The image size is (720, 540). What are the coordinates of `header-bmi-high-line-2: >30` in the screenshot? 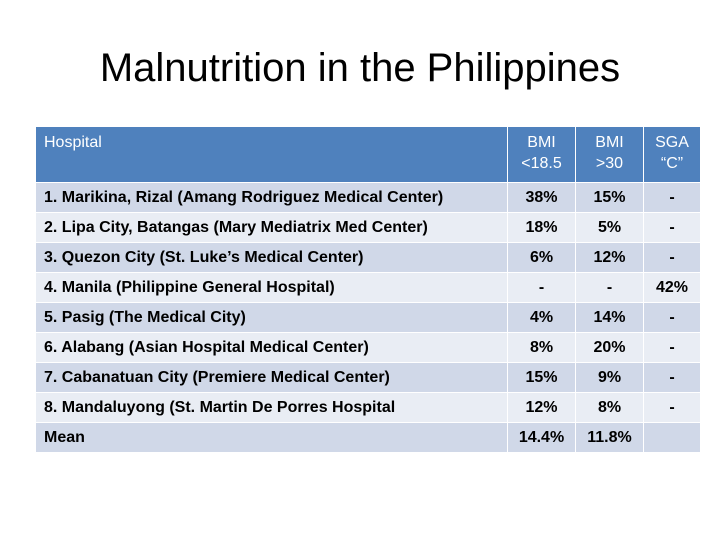 It's located at (609, 163).